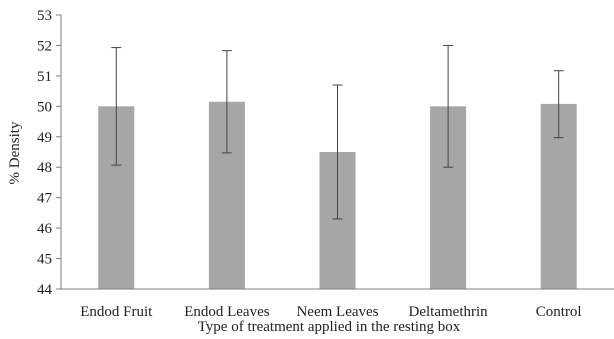  What do you see at coordinates (44, 16) in the screenshot?
I see `y-tick-label: 53` at bounding box center [44, 16].